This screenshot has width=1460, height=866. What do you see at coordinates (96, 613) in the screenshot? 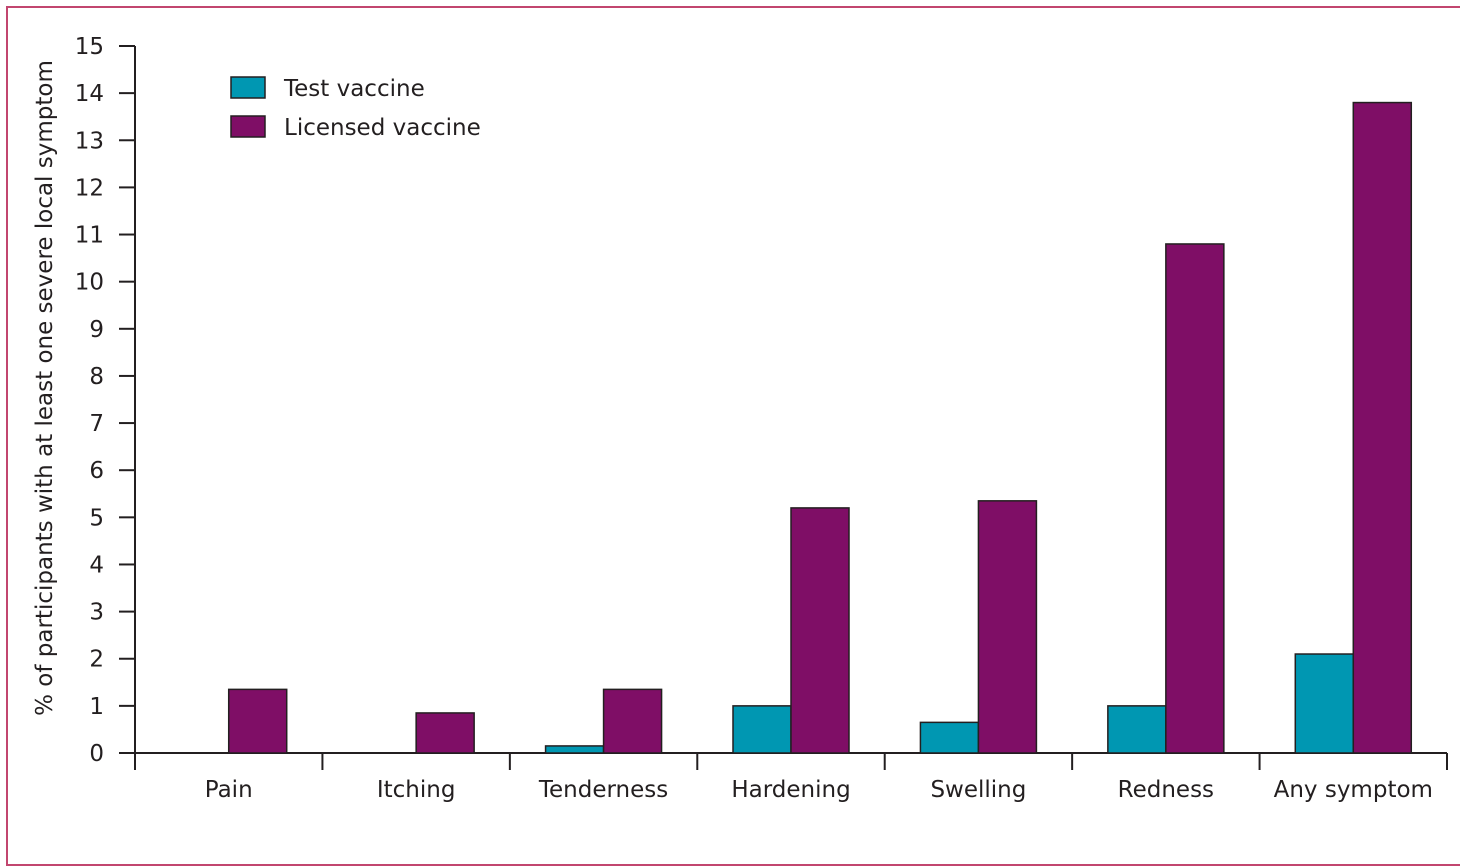
I see `y-tick-label: 3` at bounding box center [96, 613].